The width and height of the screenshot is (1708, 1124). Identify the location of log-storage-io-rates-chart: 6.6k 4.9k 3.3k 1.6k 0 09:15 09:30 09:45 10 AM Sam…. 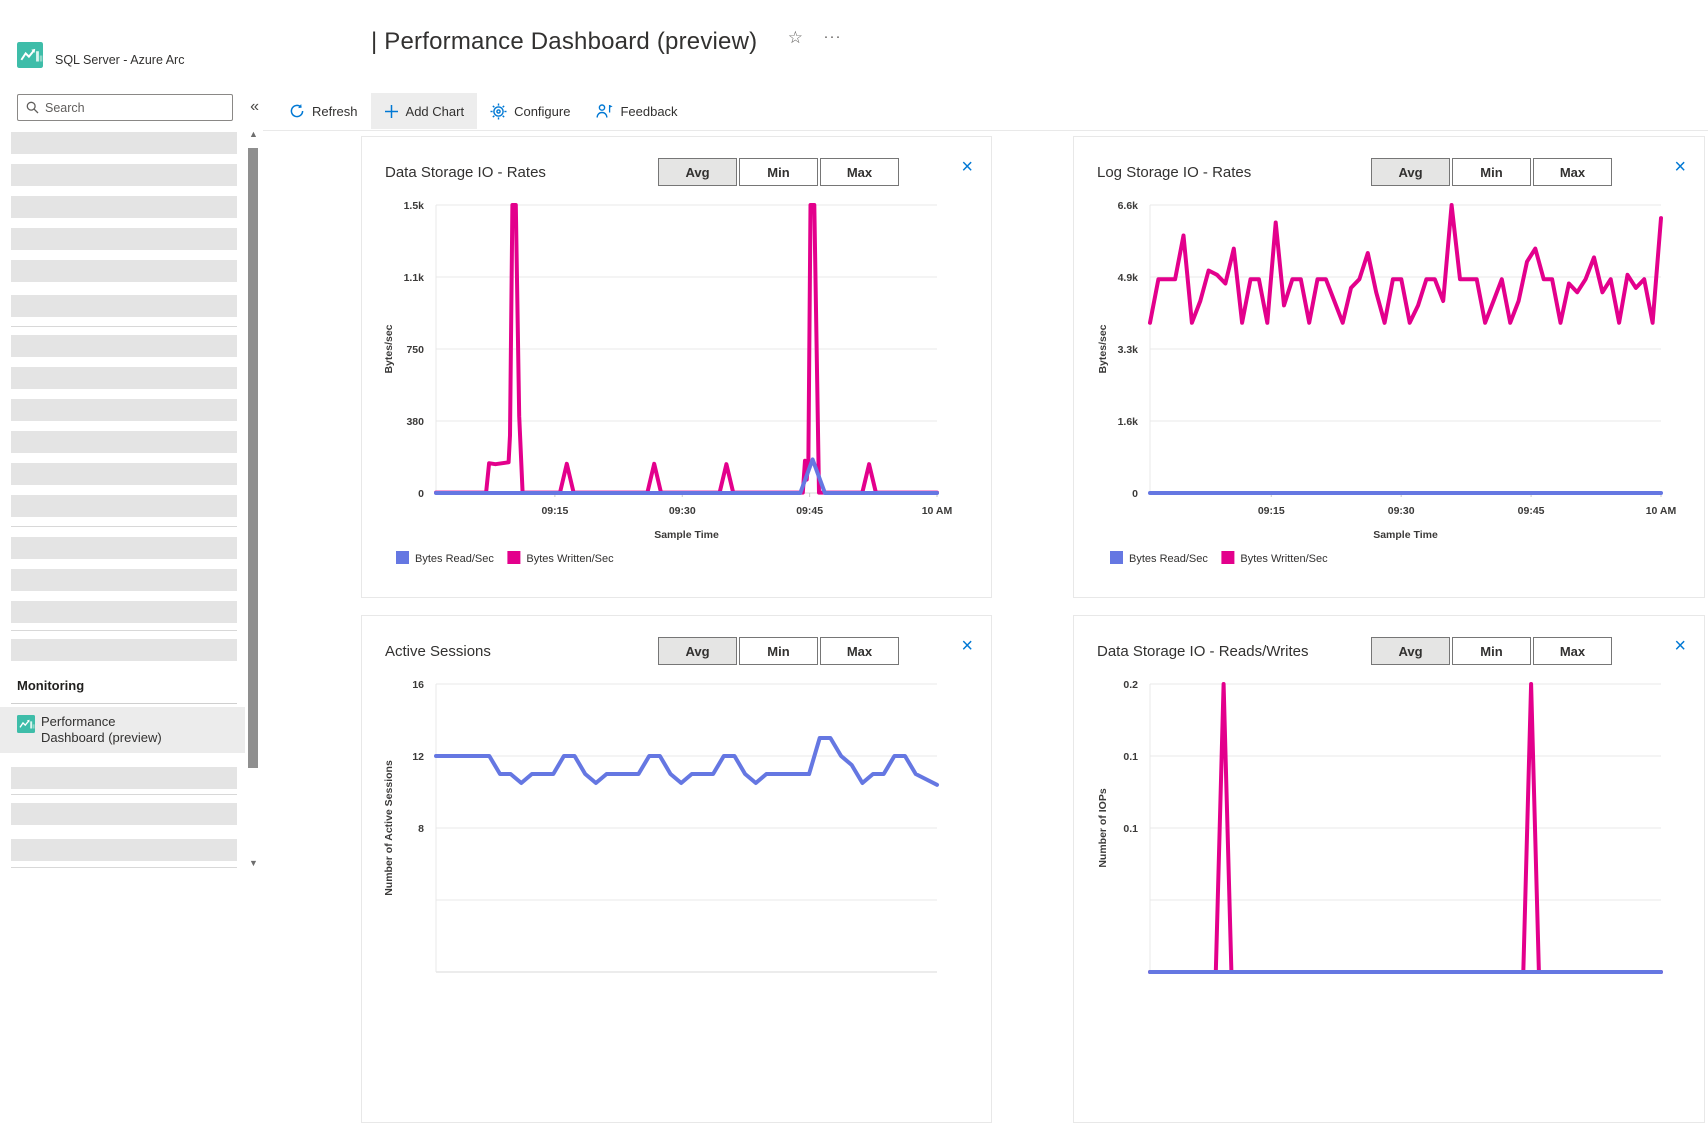
(1387, 382).